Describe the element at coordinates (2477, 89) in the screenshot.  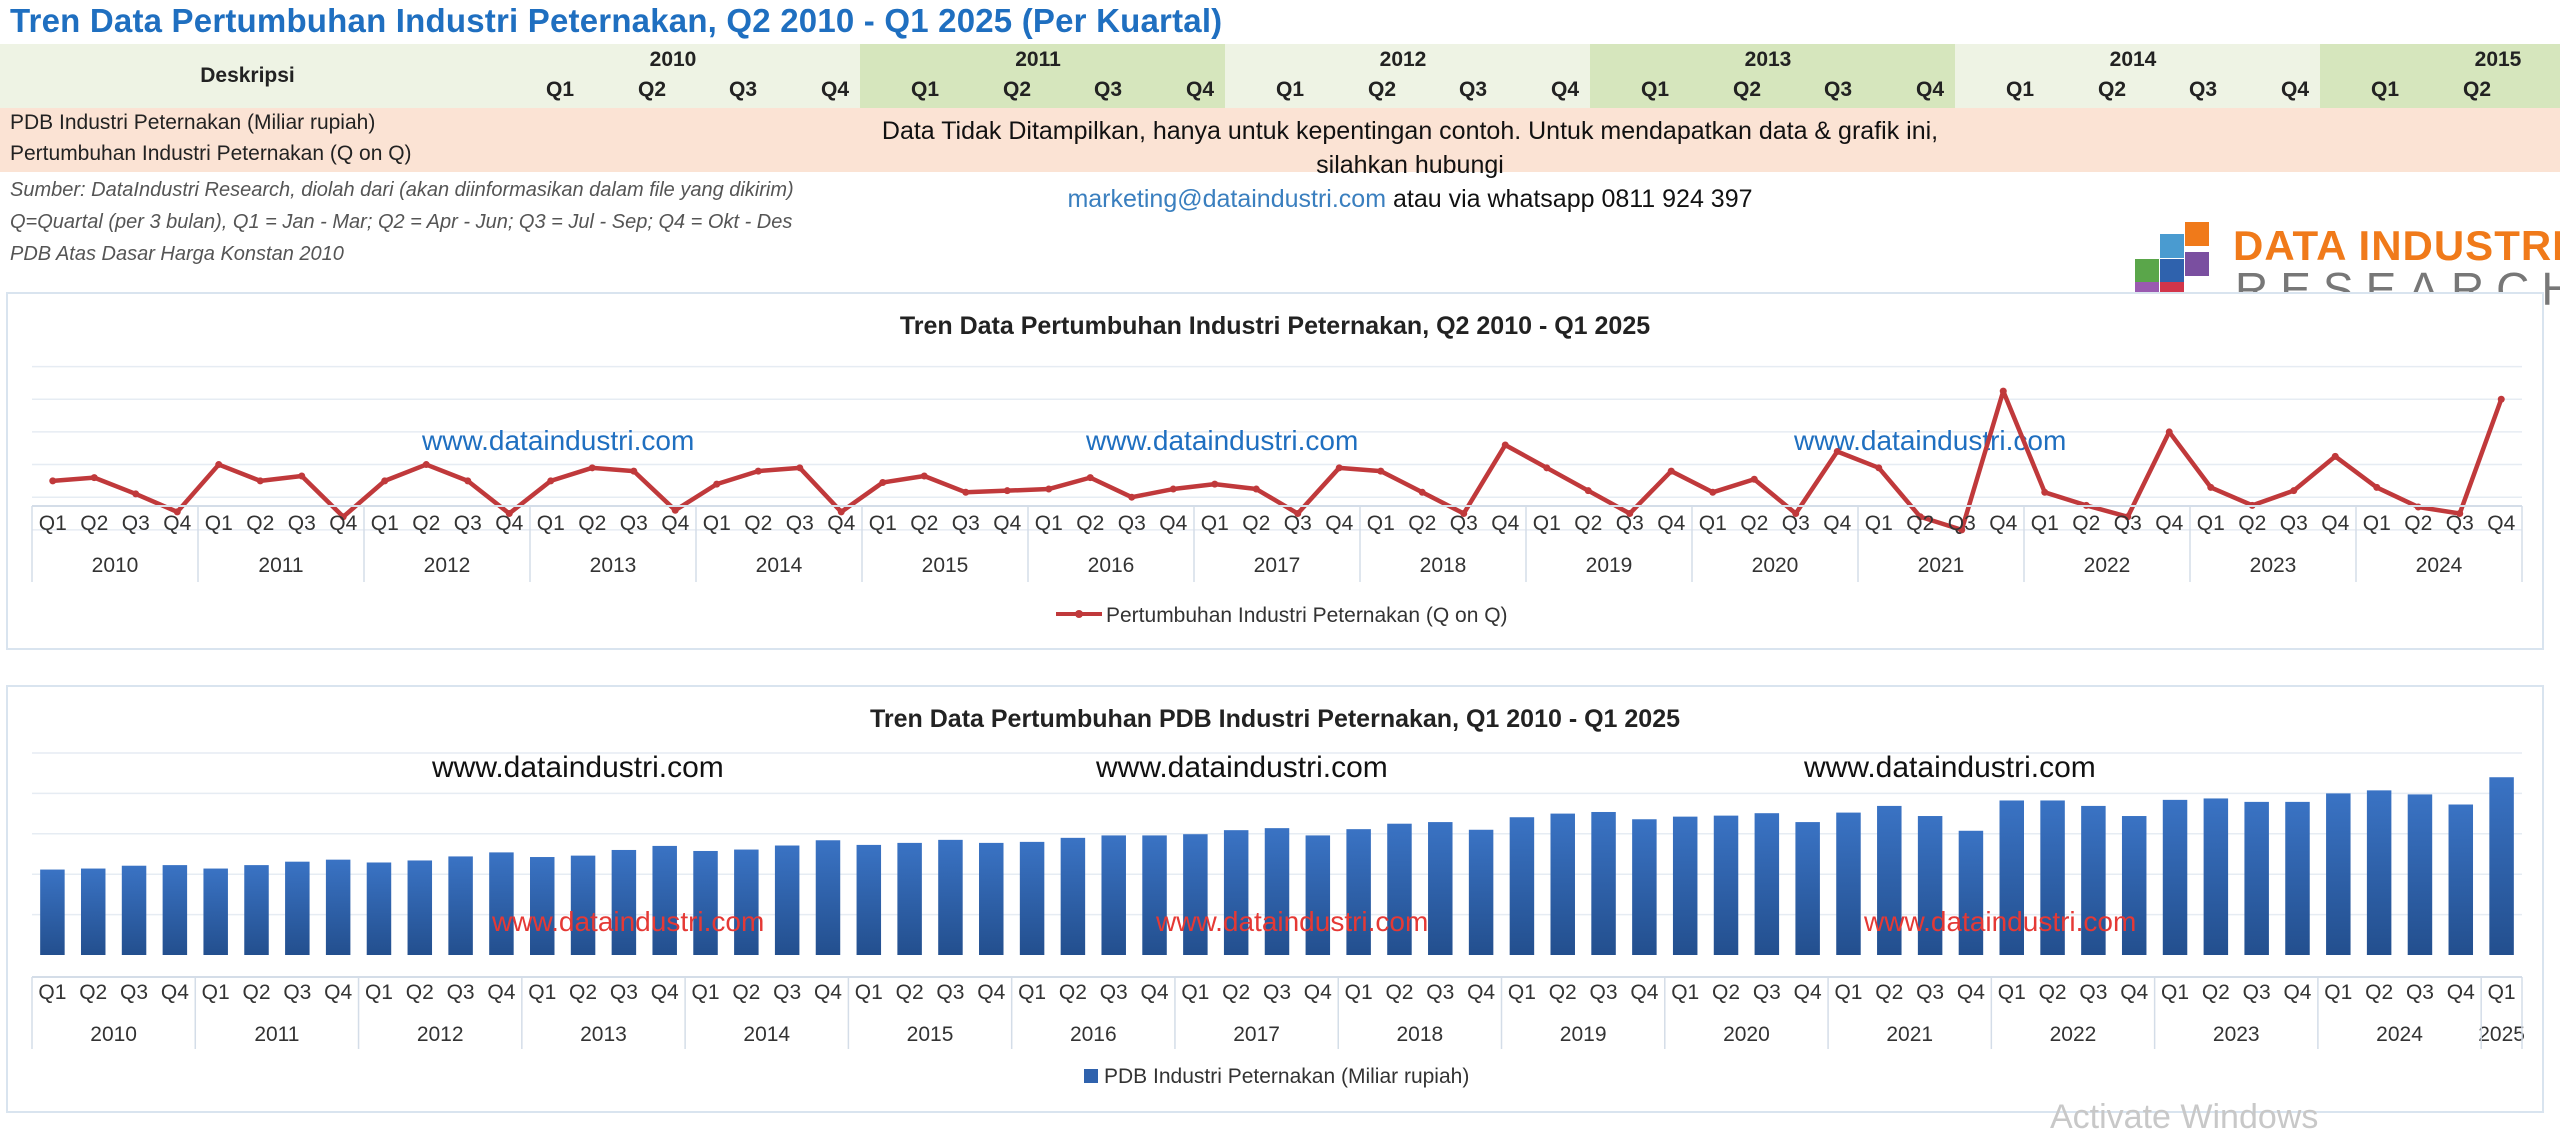
I see `table-quarter-2015-Q2: Q2` at that location.